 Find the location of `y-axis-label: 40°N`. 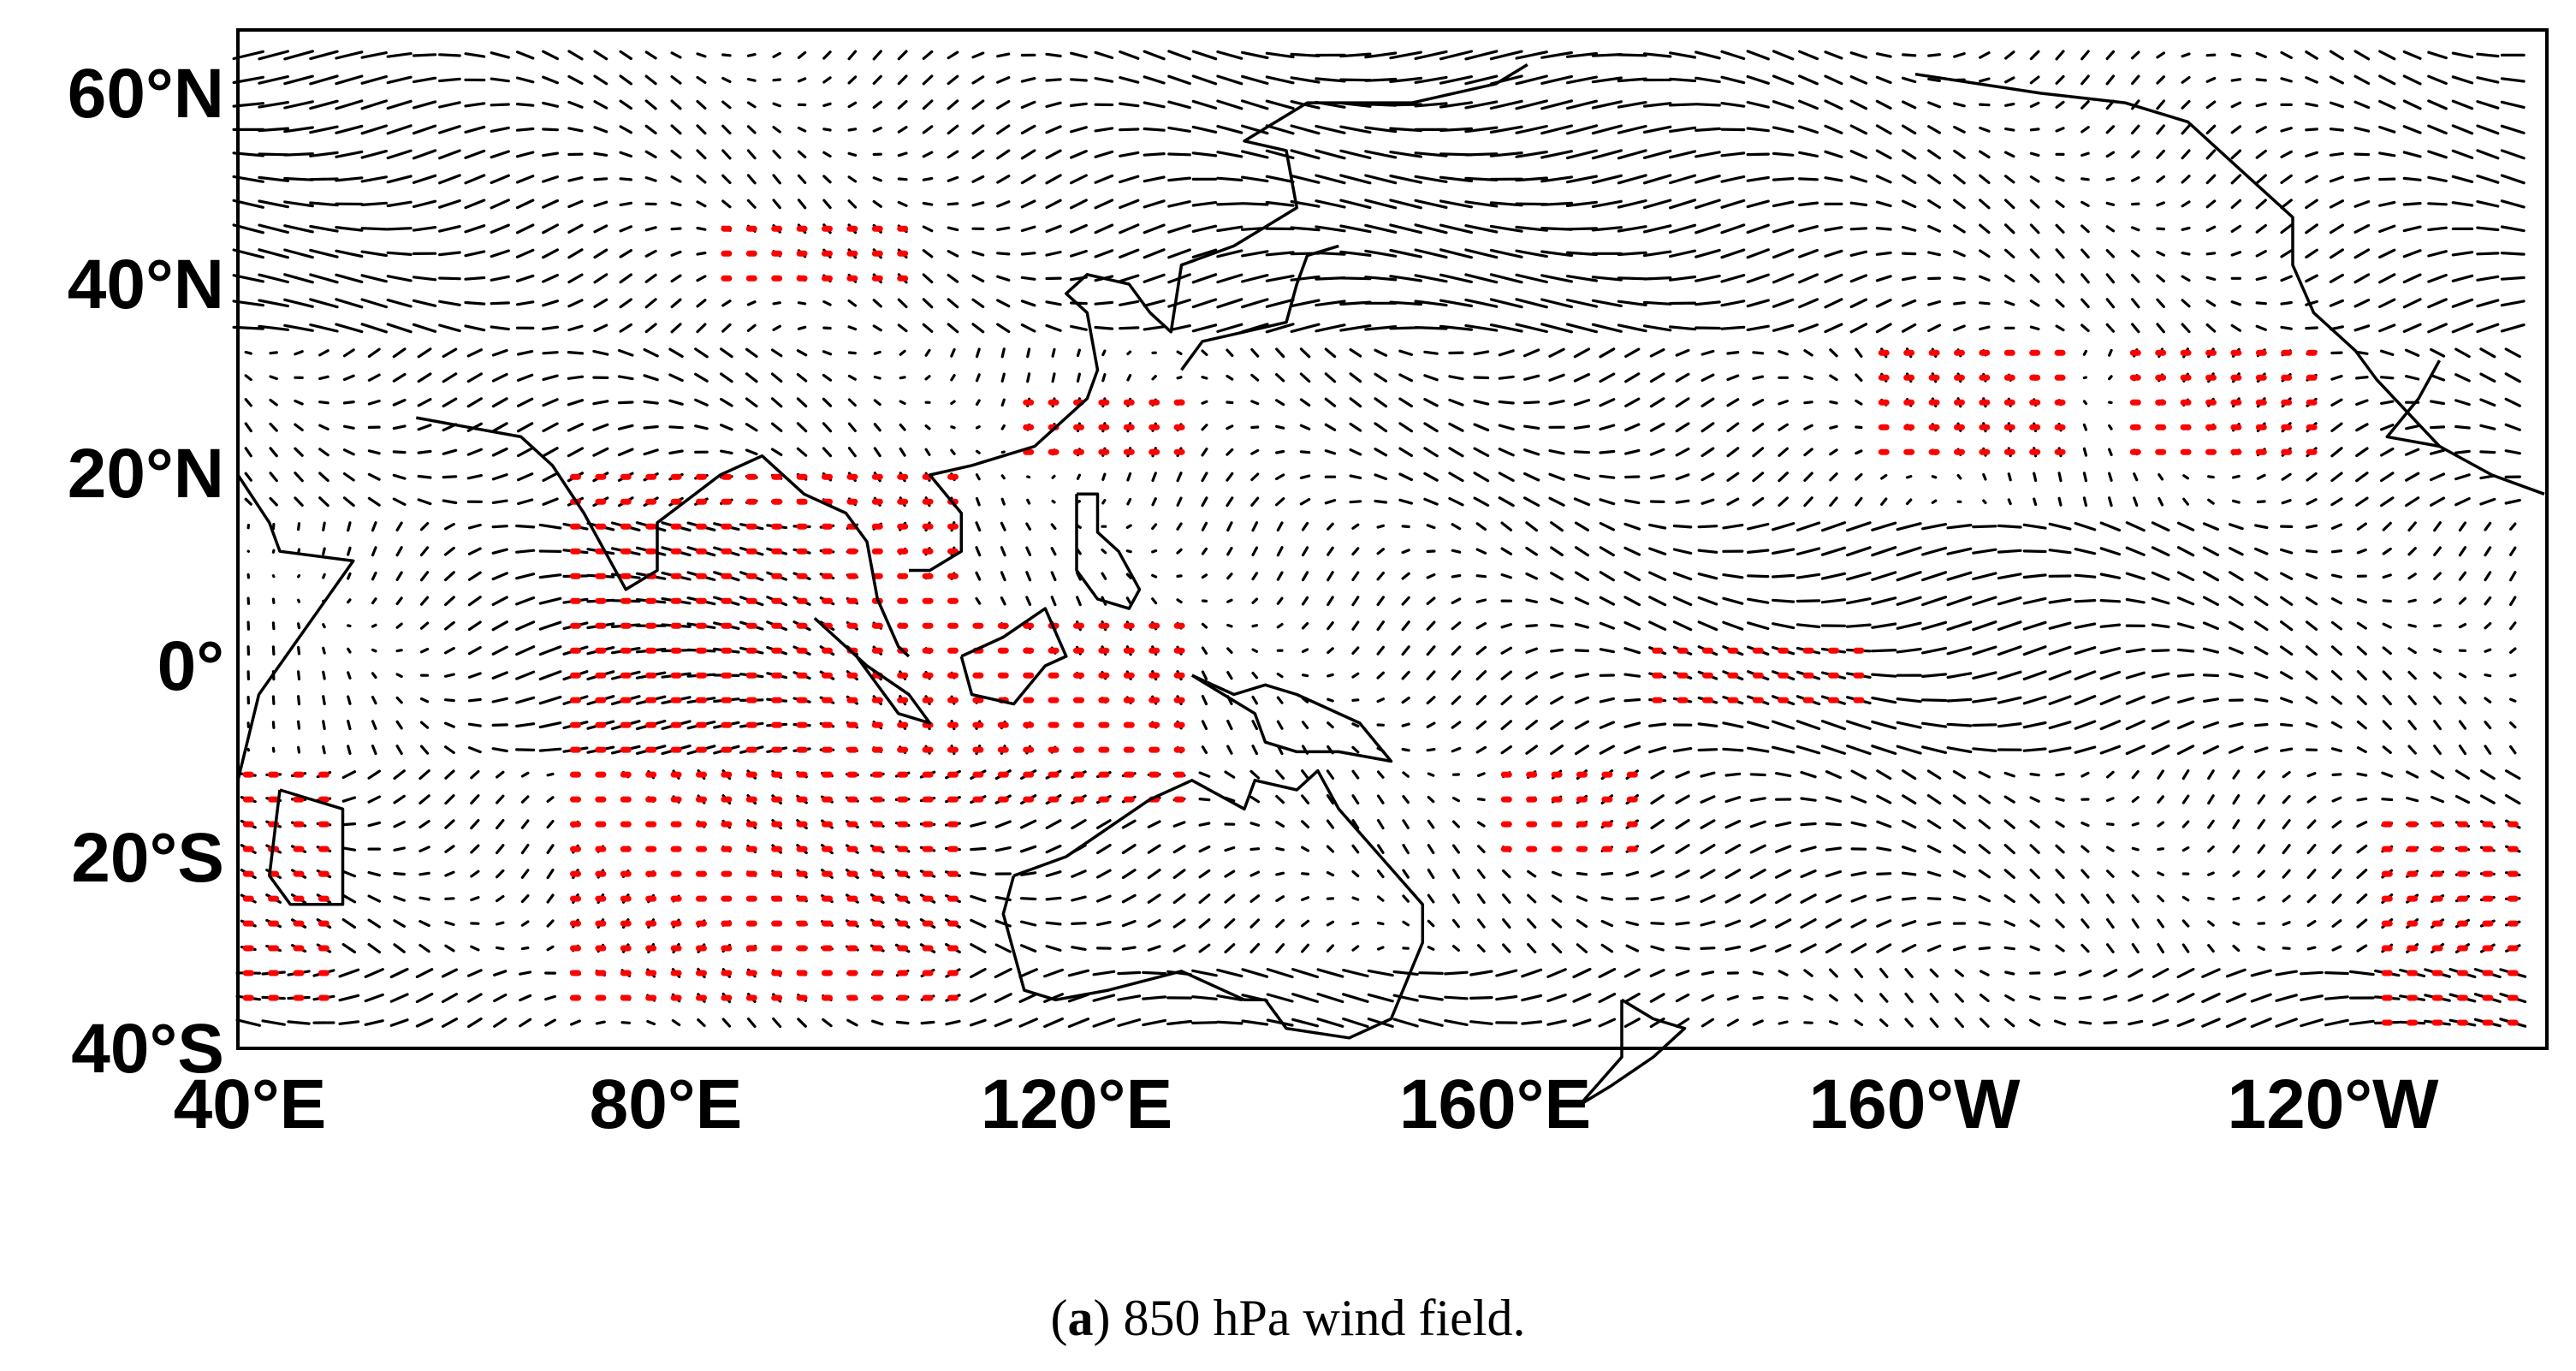

y-axis-label: 40°N is located at coordinates (146, 284).